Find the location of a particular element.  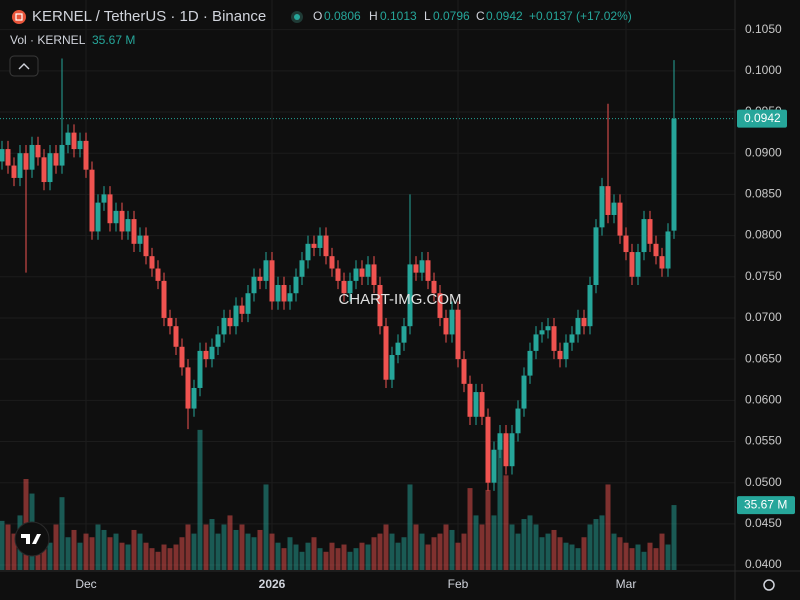

y-tick-label: 0.0750 is located at coordinates (763, 276).